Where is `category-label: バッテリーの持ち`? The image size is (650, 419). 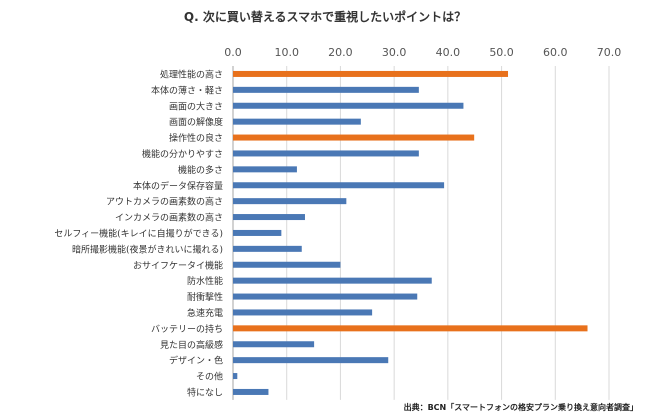 category-label: バッテリーの持ち is located at coordinates (187, 329).